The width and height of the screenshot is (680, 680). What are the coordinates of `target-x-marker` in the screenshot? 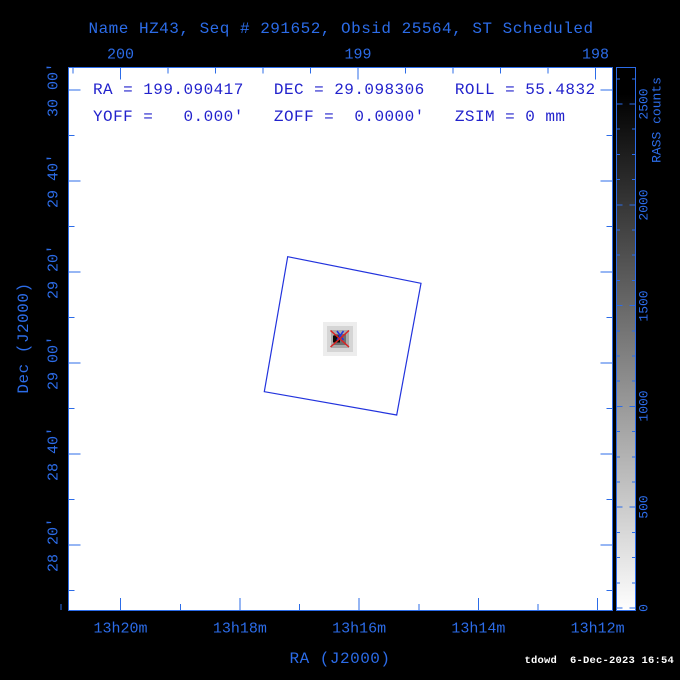 It's located at (340, 338).